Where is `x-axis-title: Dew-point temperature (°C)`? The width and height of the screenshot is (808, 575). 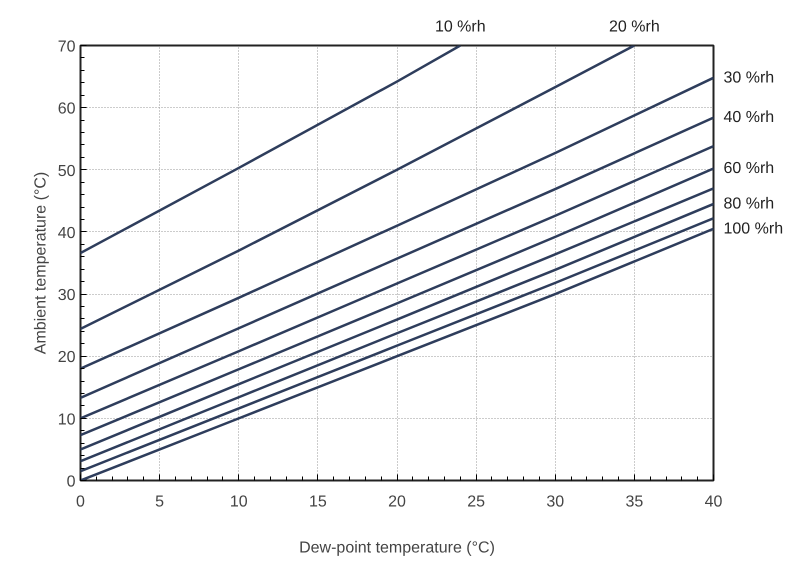
x-axis-title: Dew-point temperature (°C) is located at coordinates (397, 548).